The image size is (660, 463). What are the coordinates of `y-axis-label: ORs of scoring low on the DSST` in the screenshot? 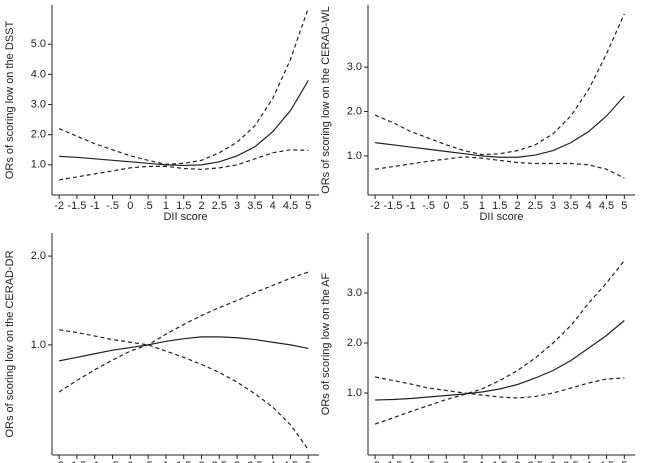 It's located at (10, 100).